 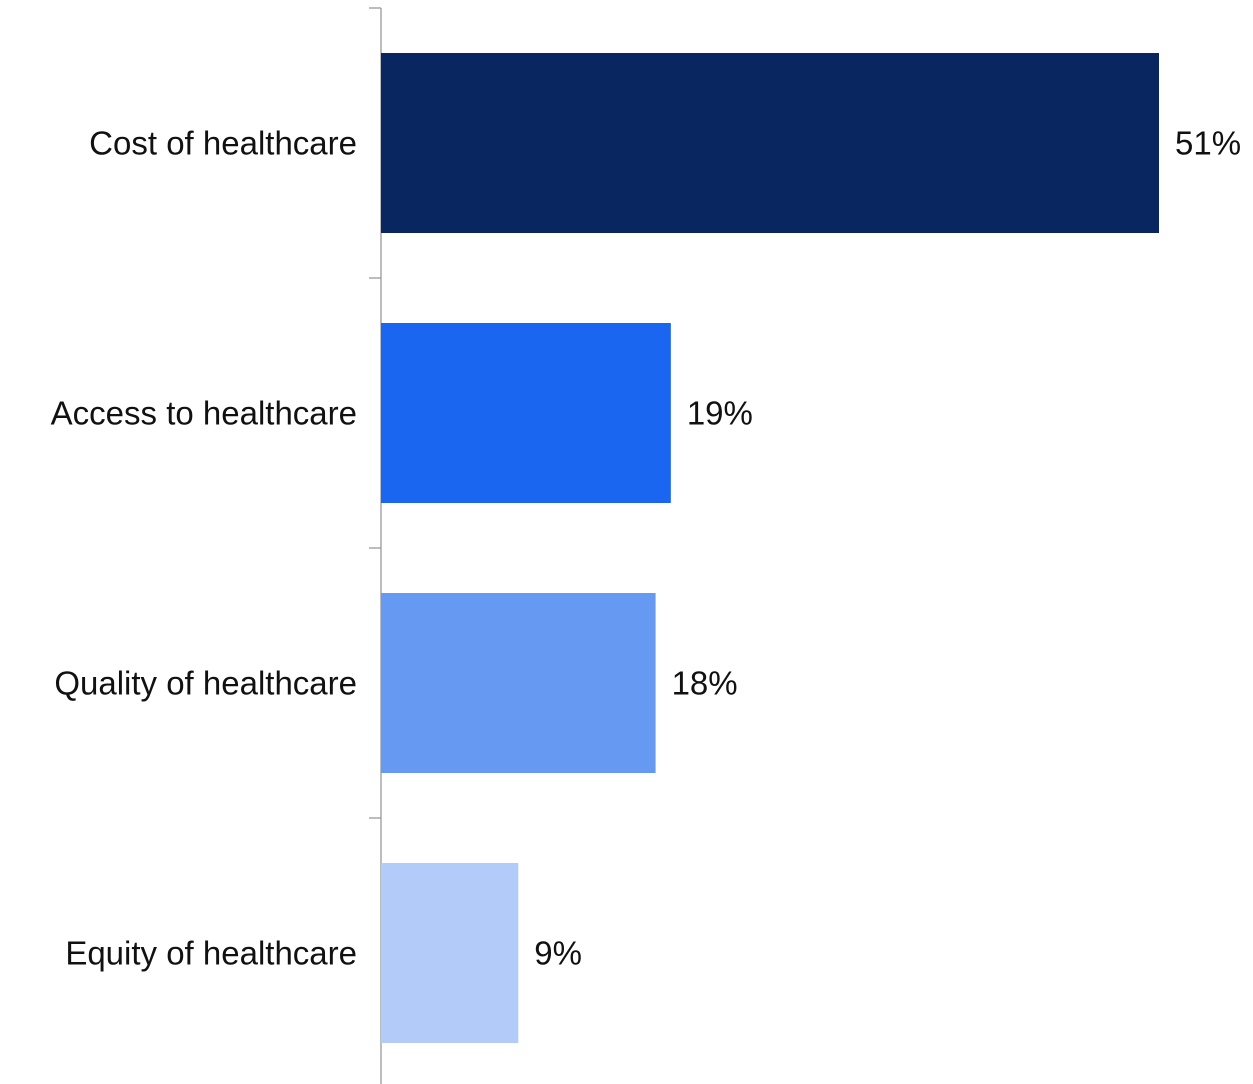 What do you see at coordinates (211, 953) in the screenshot?
I see `category-label: Equity of healthcare` at bounding box center [211, 953].